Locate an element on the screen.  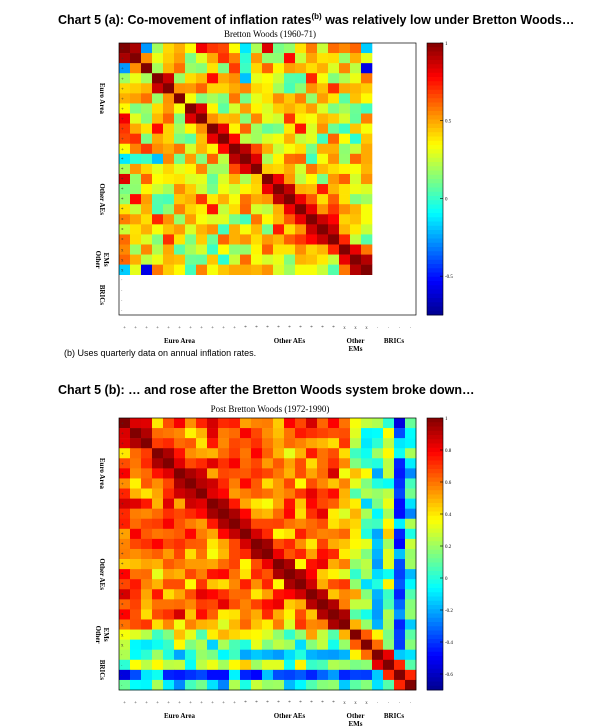
chart-a-row-marker: + is located at coordinates (122, 130).